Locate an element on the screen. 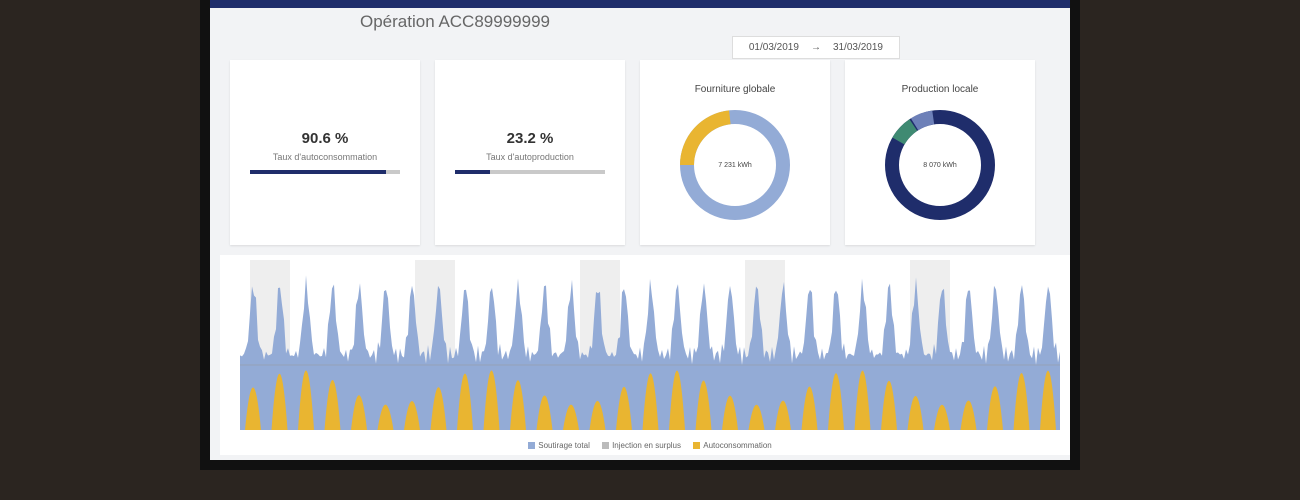 This screenshot has width=1300, height=500. kpi-value: 23.2 % is located at coordinates (530, 138).